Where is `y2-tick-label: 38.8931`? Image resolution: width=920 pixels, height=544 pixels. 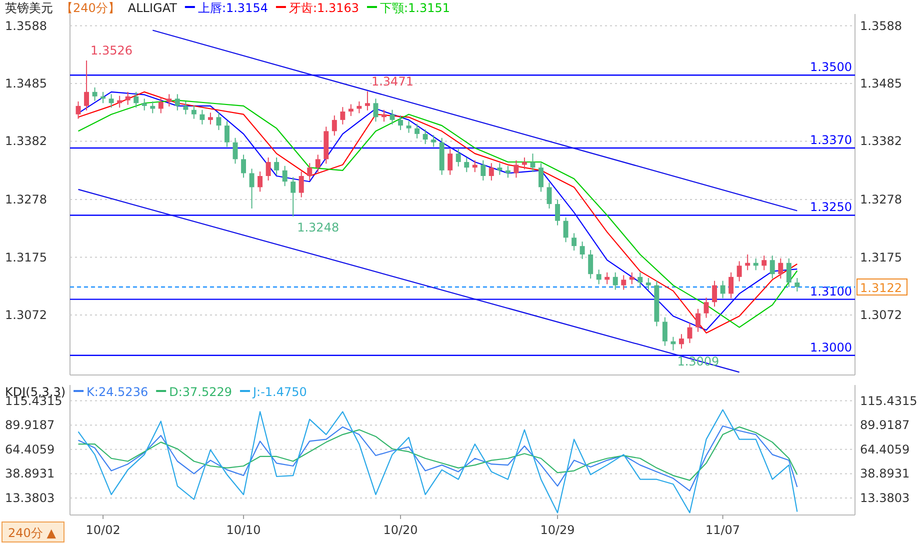
y2-tick-label: 38.8931 is located at coordinates (885, 473).